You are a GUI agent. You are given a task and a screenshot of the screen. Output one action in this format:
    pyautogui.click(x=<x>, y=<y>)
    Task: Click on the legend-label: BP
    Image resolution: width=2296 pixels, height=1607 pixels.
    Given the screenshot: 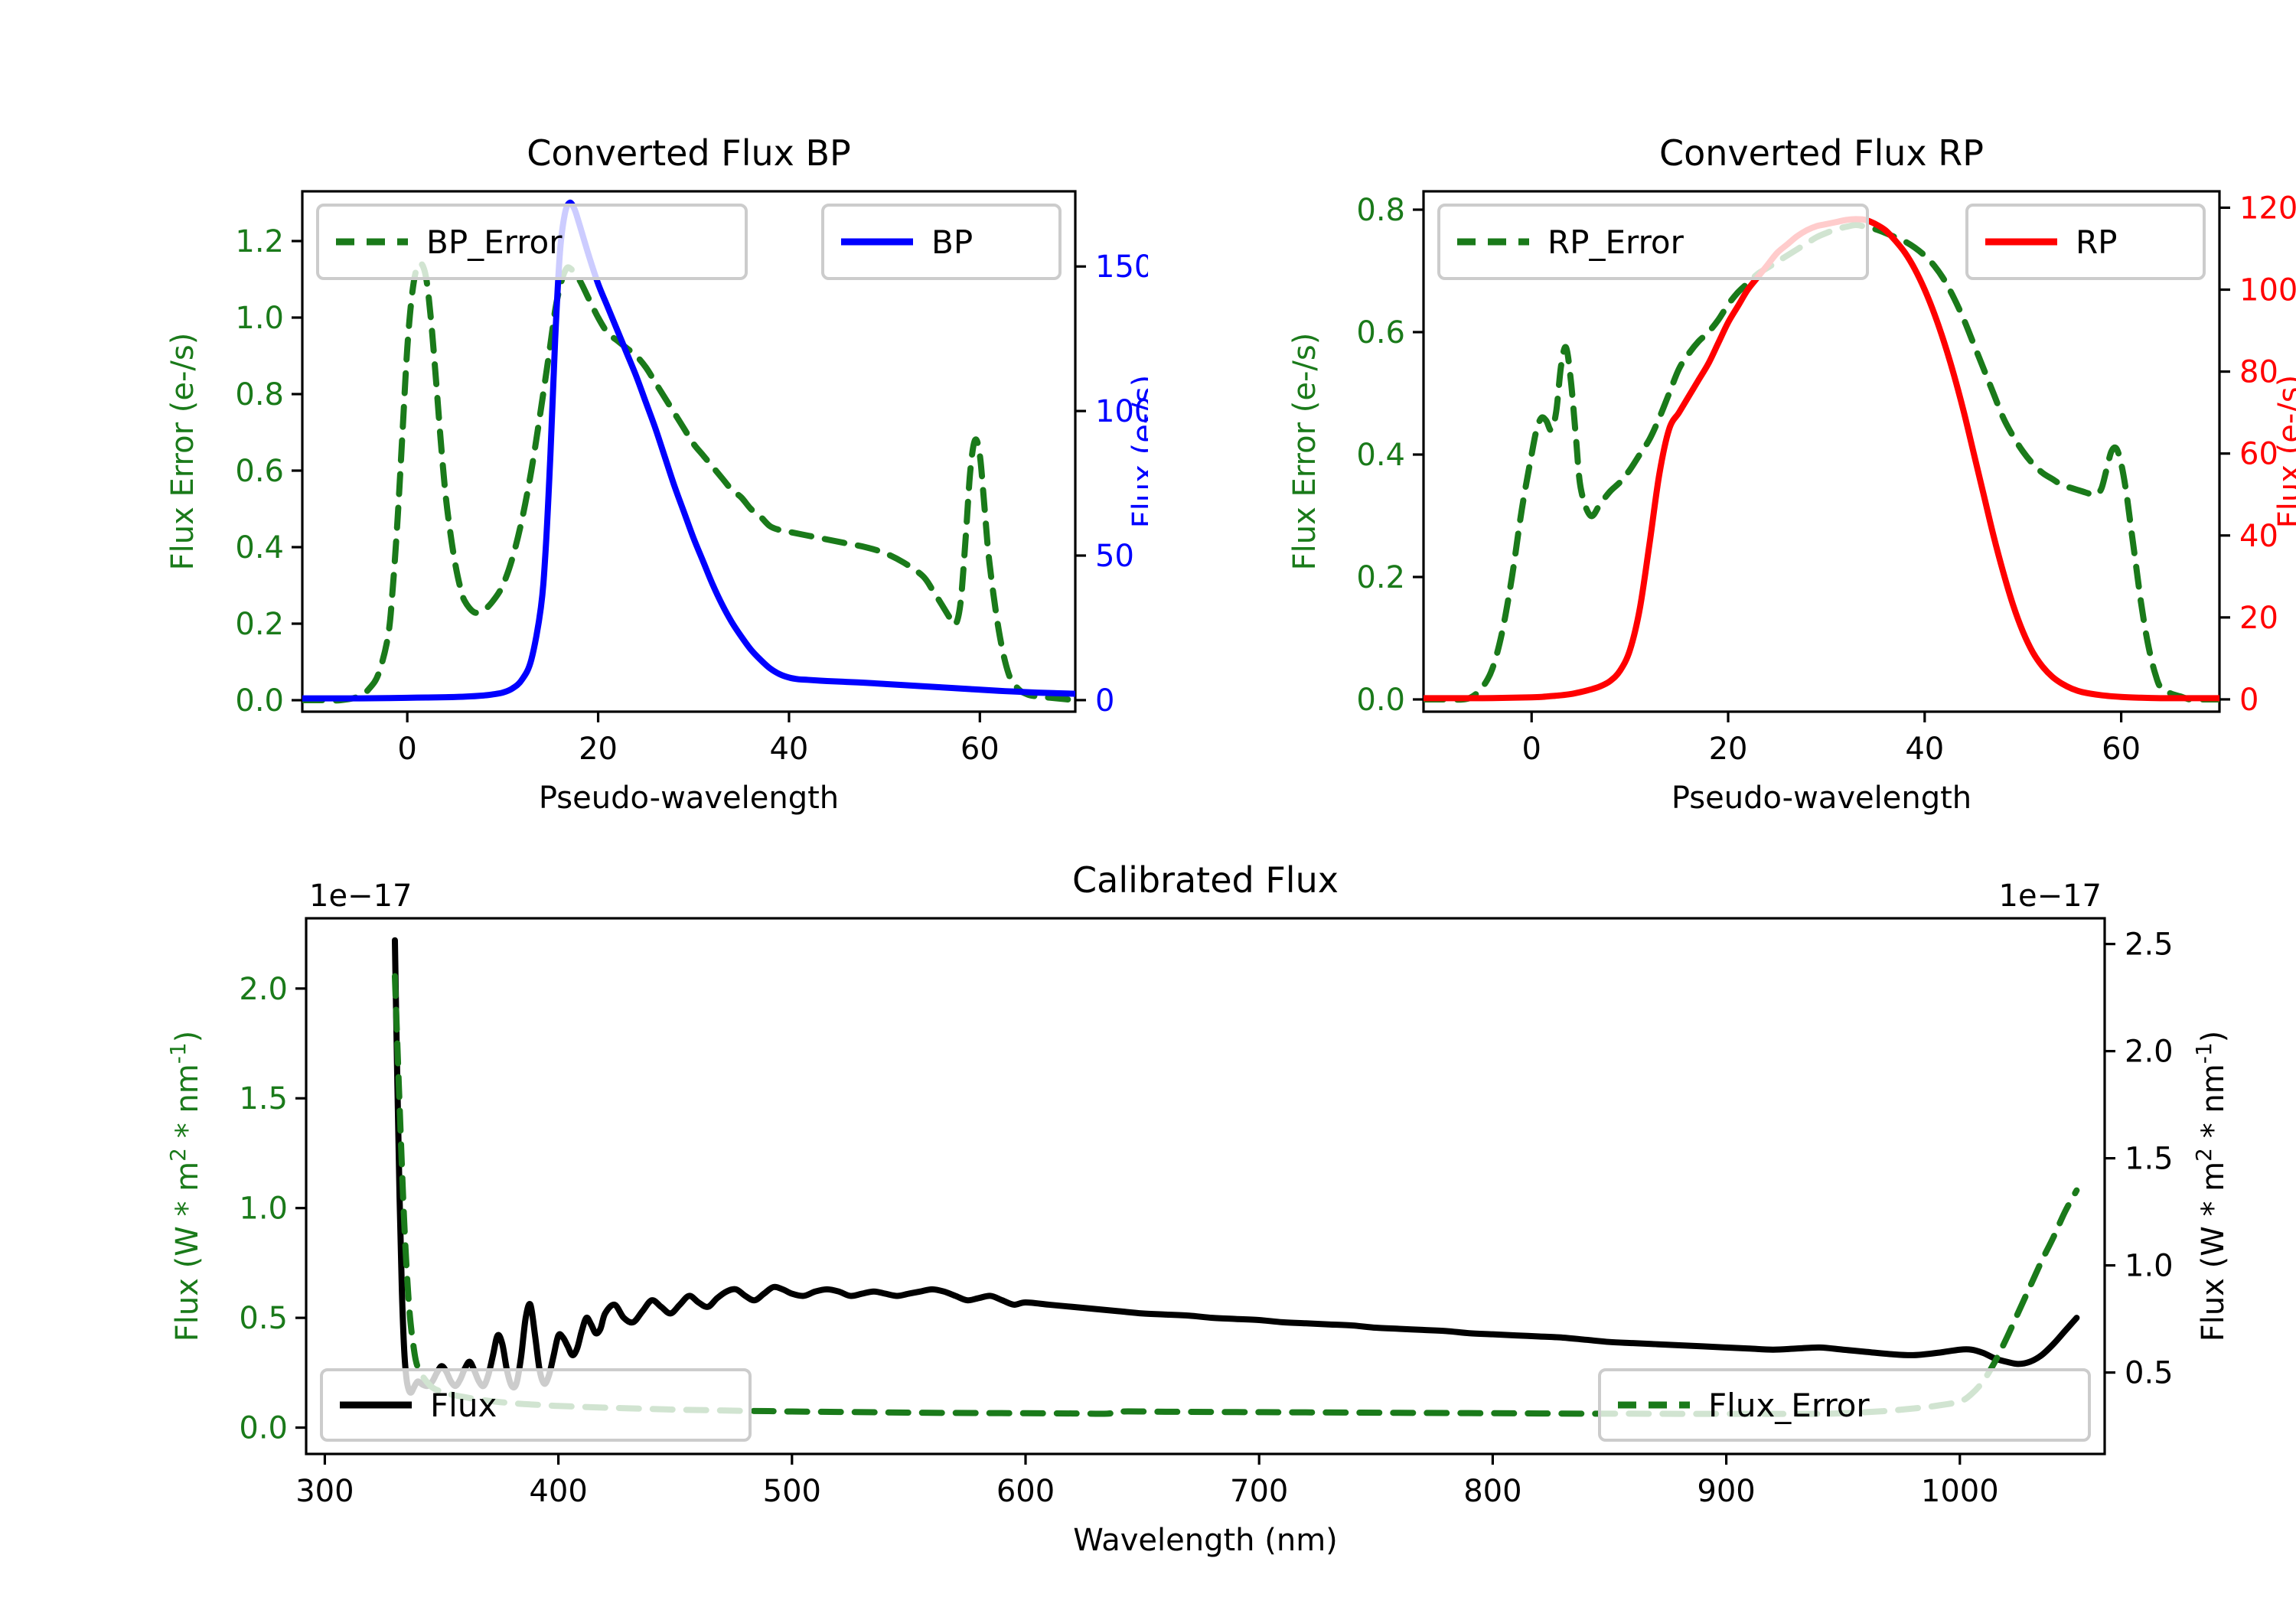 What is the action you would take?
    pyautogui.click(x=952, y=242)
    